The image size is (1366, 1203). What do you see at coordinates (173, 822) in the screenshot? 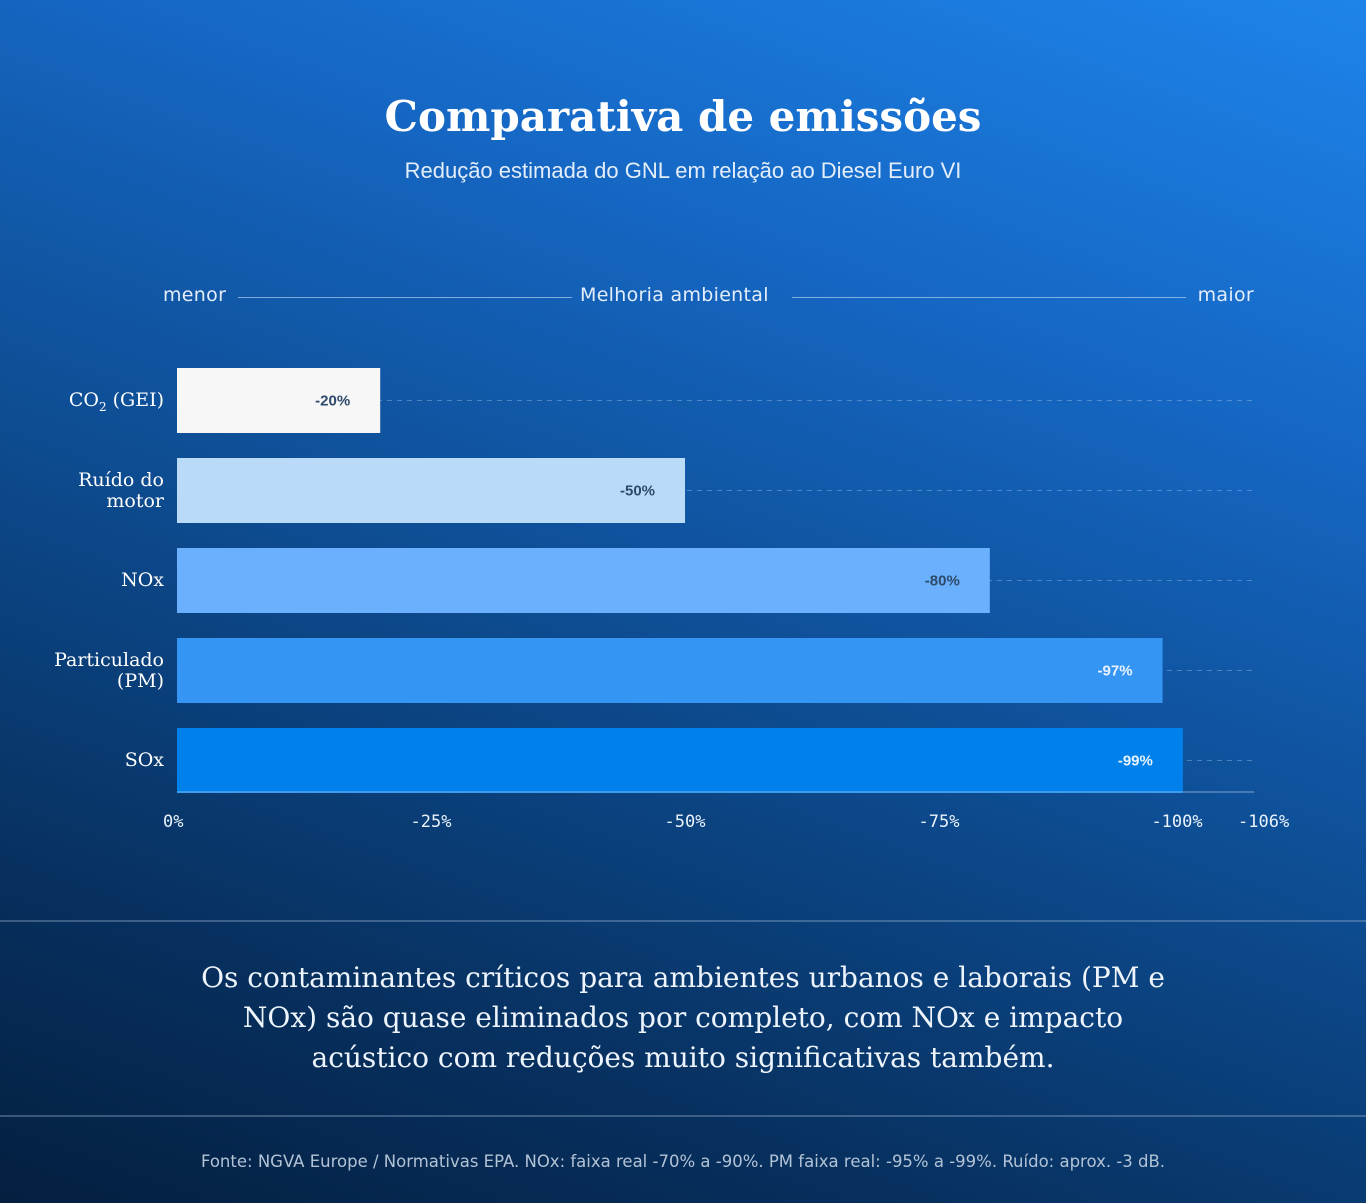
I see `x-tick-label: 0%` at bounding box center [173, 822].